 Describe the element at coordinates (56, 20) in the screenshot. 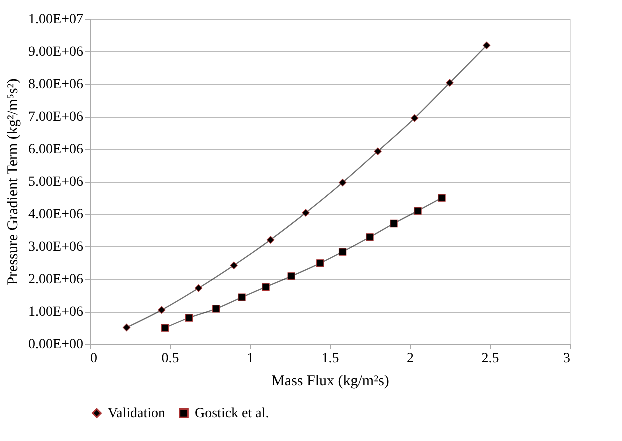

I see `y-tick-label: 1.00E+07` at that location.